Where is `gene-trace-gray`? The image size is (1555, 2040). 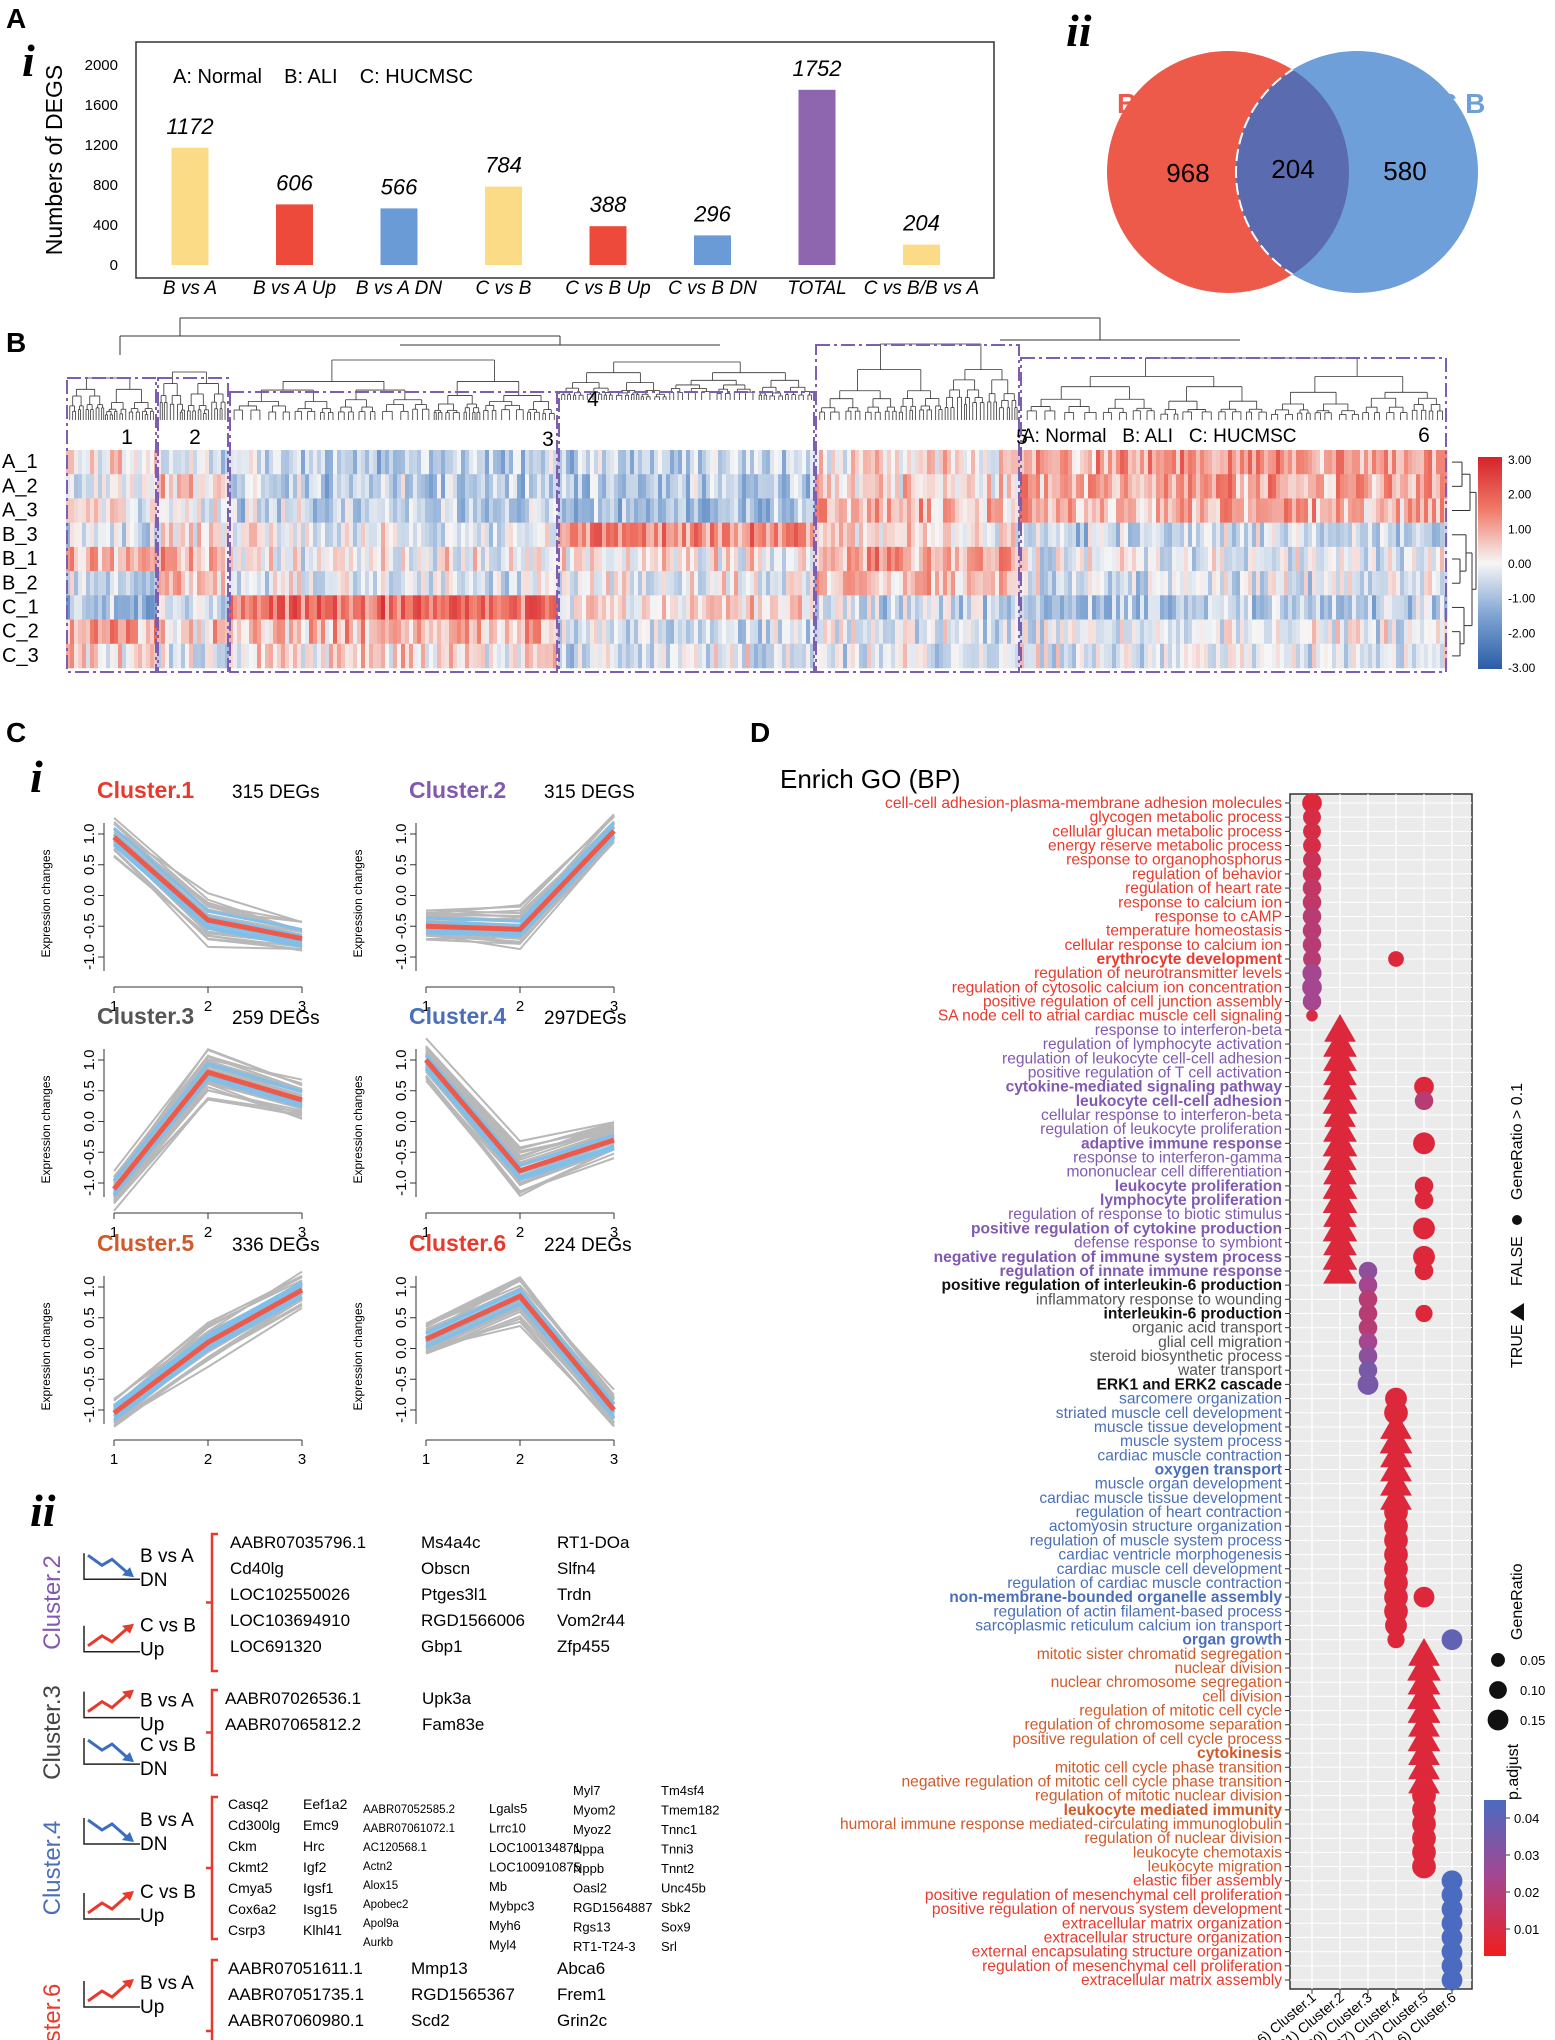
gene-trace-gray is located at coordinates (520, 1137).